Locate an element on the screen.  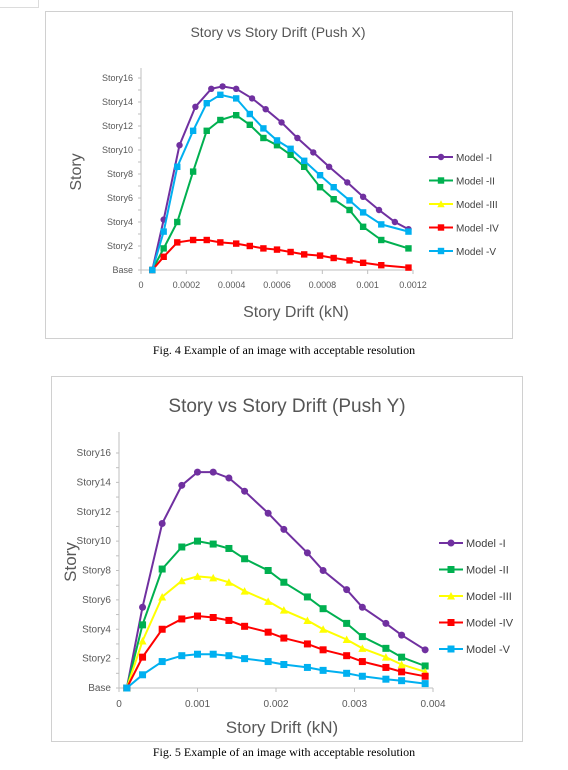
legend-label: Model -I is located at coordinates (474, 158).